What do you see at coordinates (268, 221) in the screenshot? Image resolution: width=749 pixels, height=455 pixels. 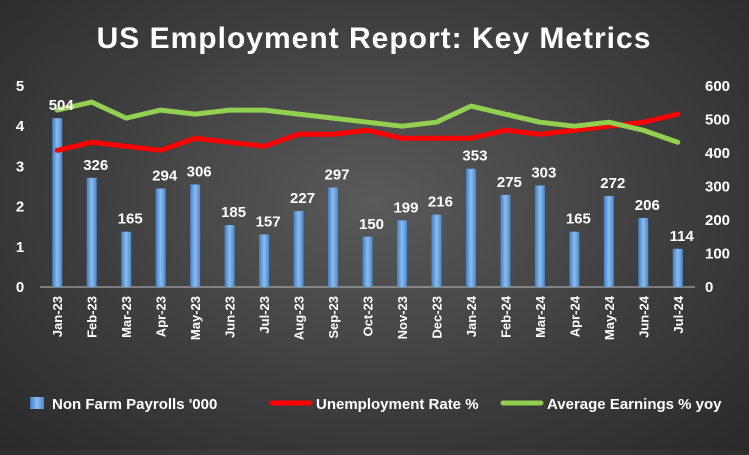 I see `data-label: 157` at bounding box center [268, 221].